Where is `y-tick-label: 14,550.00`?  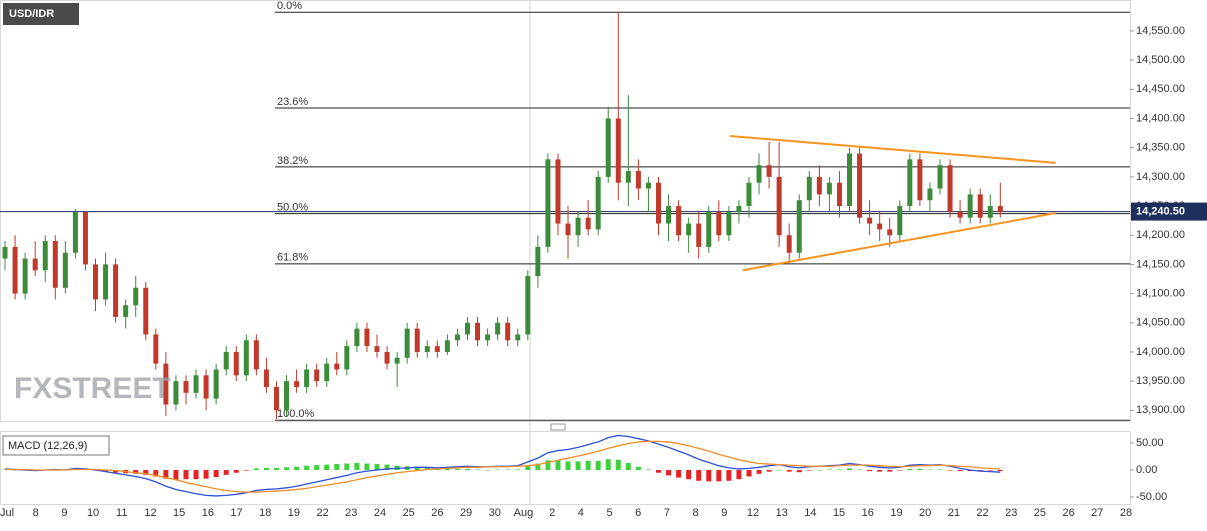 y-tick-label: 14,550.00 is located at coordinates (1160, 31).